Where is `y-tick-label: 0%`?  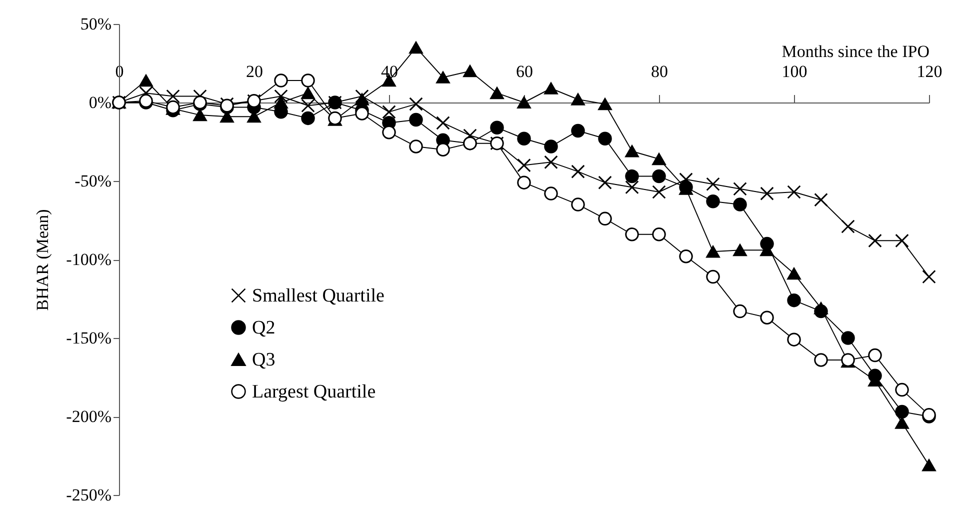 y-tick-label: 0% is located at coordinates (100, 102).